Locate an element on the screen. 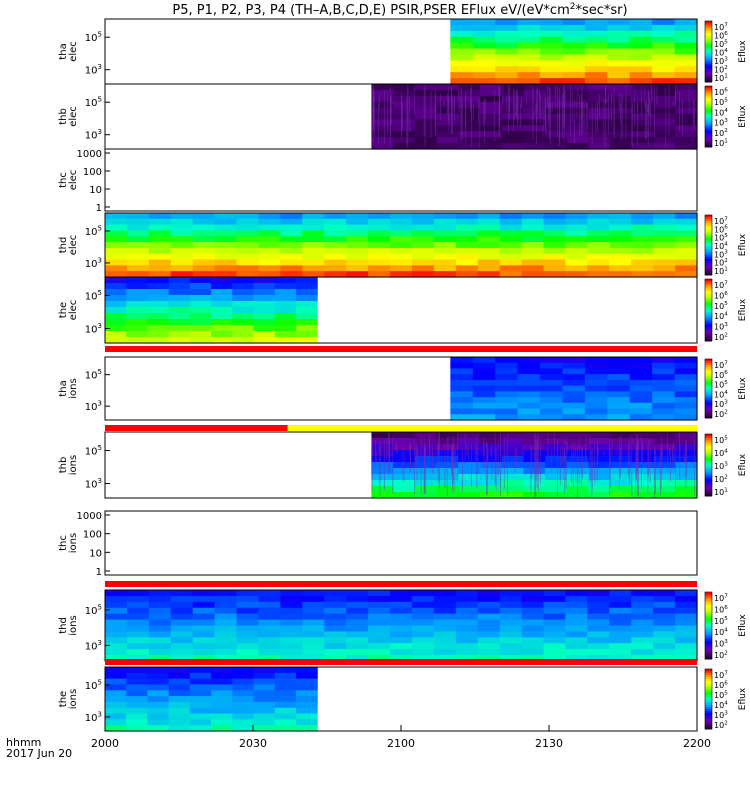 This screenshot has width=750, height=800. colorbar-tick-label: 104 is located at coordinates (721, 395).